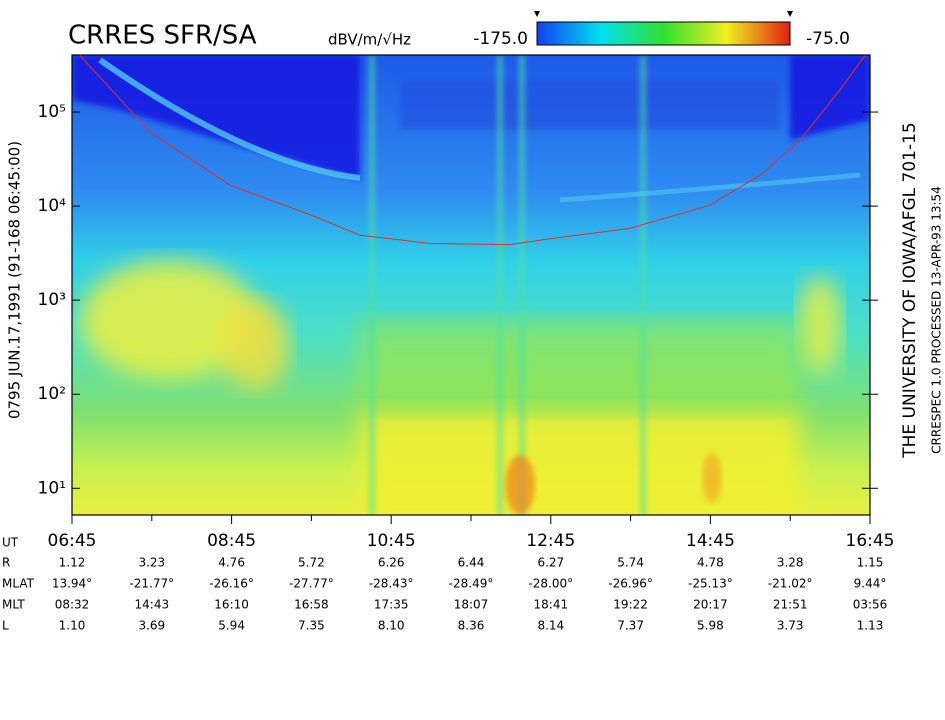 Image resolution: width=945 pixels, height=720 pixels. Describe the element at coordinates (52, 394) in the screenshot. I see `y-tick-label: 10²` at that location.